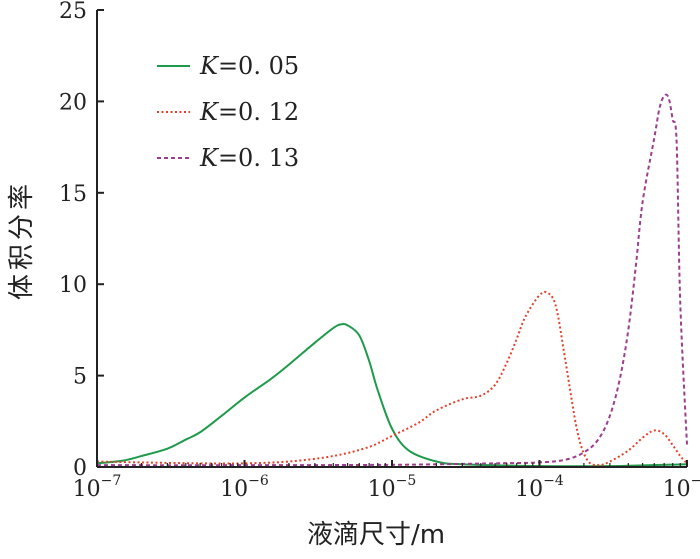 Image resolution: width=700 pixels, height=559 pixels. Describe the element at coordinates (80, 468) in the screenshot. I see `y-tick-label: 0` at that location.